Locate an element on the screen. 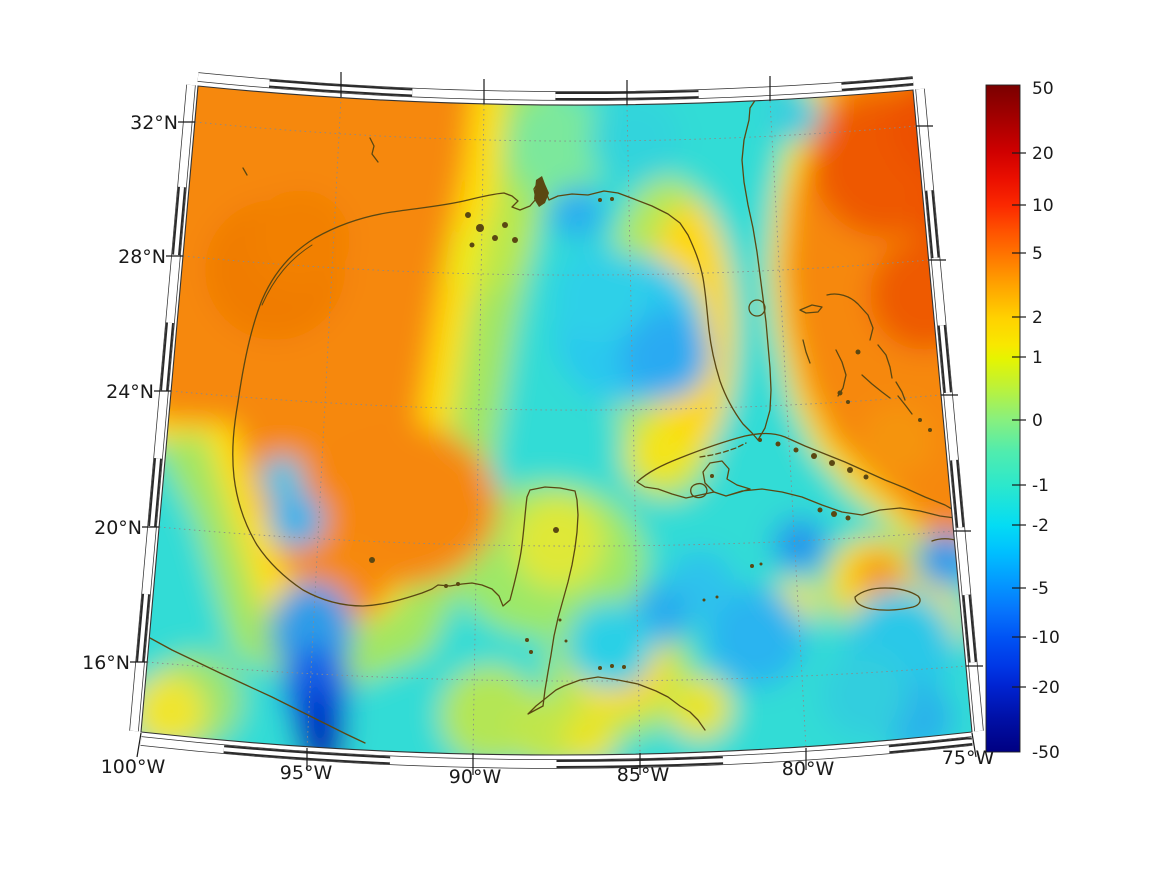 This screenshot has width=1167, height=875. colorbar: 50 20 10 5 2 1 0 -1 -2 -5 -10 -20 -50 is located at coordinates (1022, 421).